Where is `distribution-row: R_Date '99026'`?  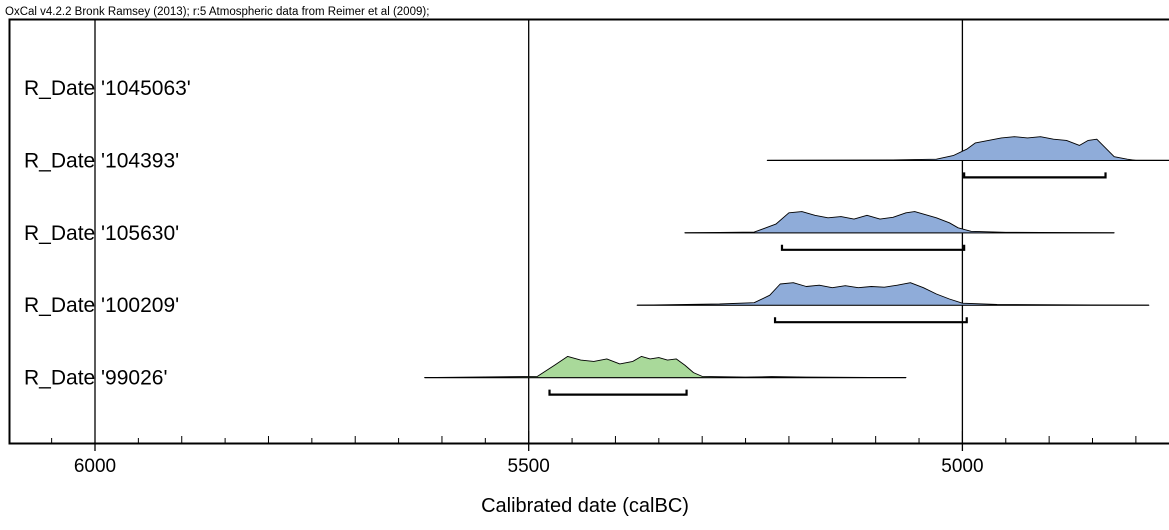
distribution-row: R_Date '99026' is located at coordinates (465, 375).